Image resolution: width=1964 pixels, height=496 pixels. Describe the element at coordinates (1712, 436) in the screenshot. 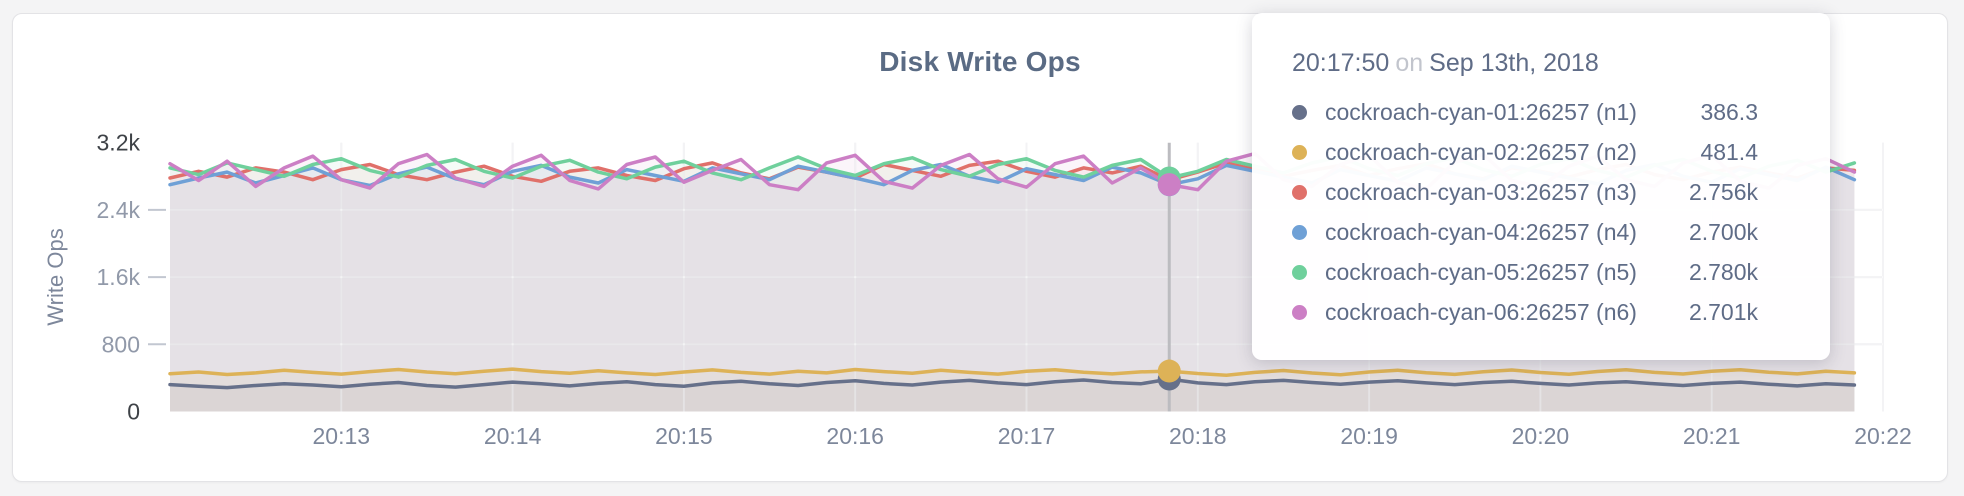

I see `x-tick-label: 20:21` at that location.